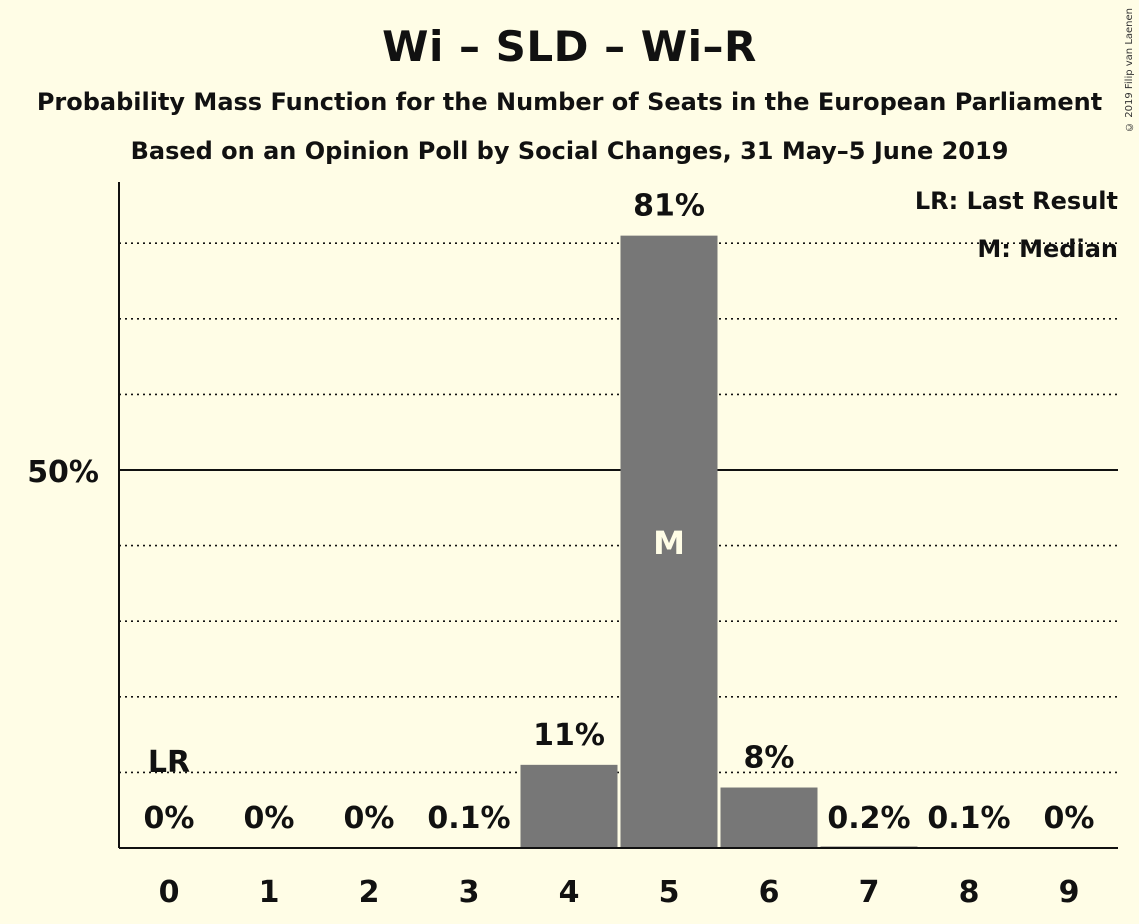 The height and width of the screenshot is (924, 1139). I want to click on last-result-marker: LR, so click(169, 762).